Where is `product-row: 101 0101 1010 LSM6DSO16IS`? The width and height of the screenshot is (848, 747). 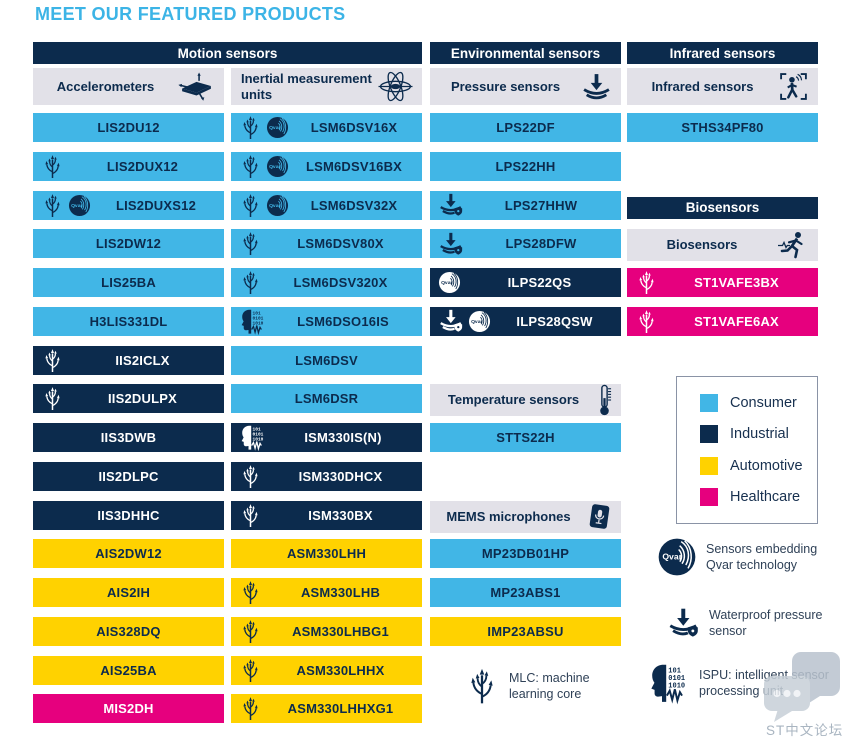
product-row: 101 0101 1010 LSM6DSO16IS is located at coordinates (326, 321).